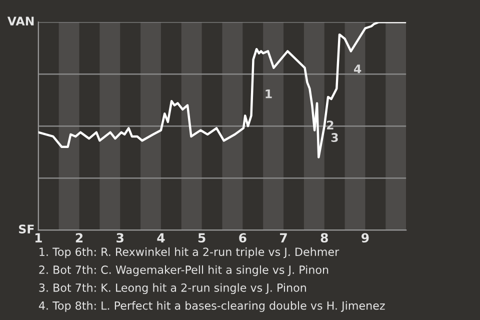 Image resolution: width=480 pixels, height=320 pixels. I want to click on x-tick-label: 8, so click(324, 238).